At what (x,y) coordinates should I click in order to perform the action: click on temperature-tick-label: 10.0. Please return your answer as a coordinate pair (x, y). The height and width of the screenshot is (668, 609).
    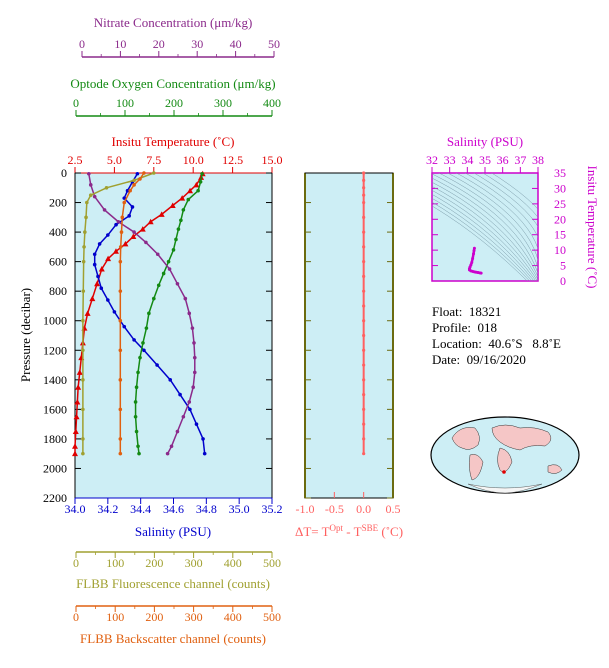
    Looking at the image, I should click on (193, 160).